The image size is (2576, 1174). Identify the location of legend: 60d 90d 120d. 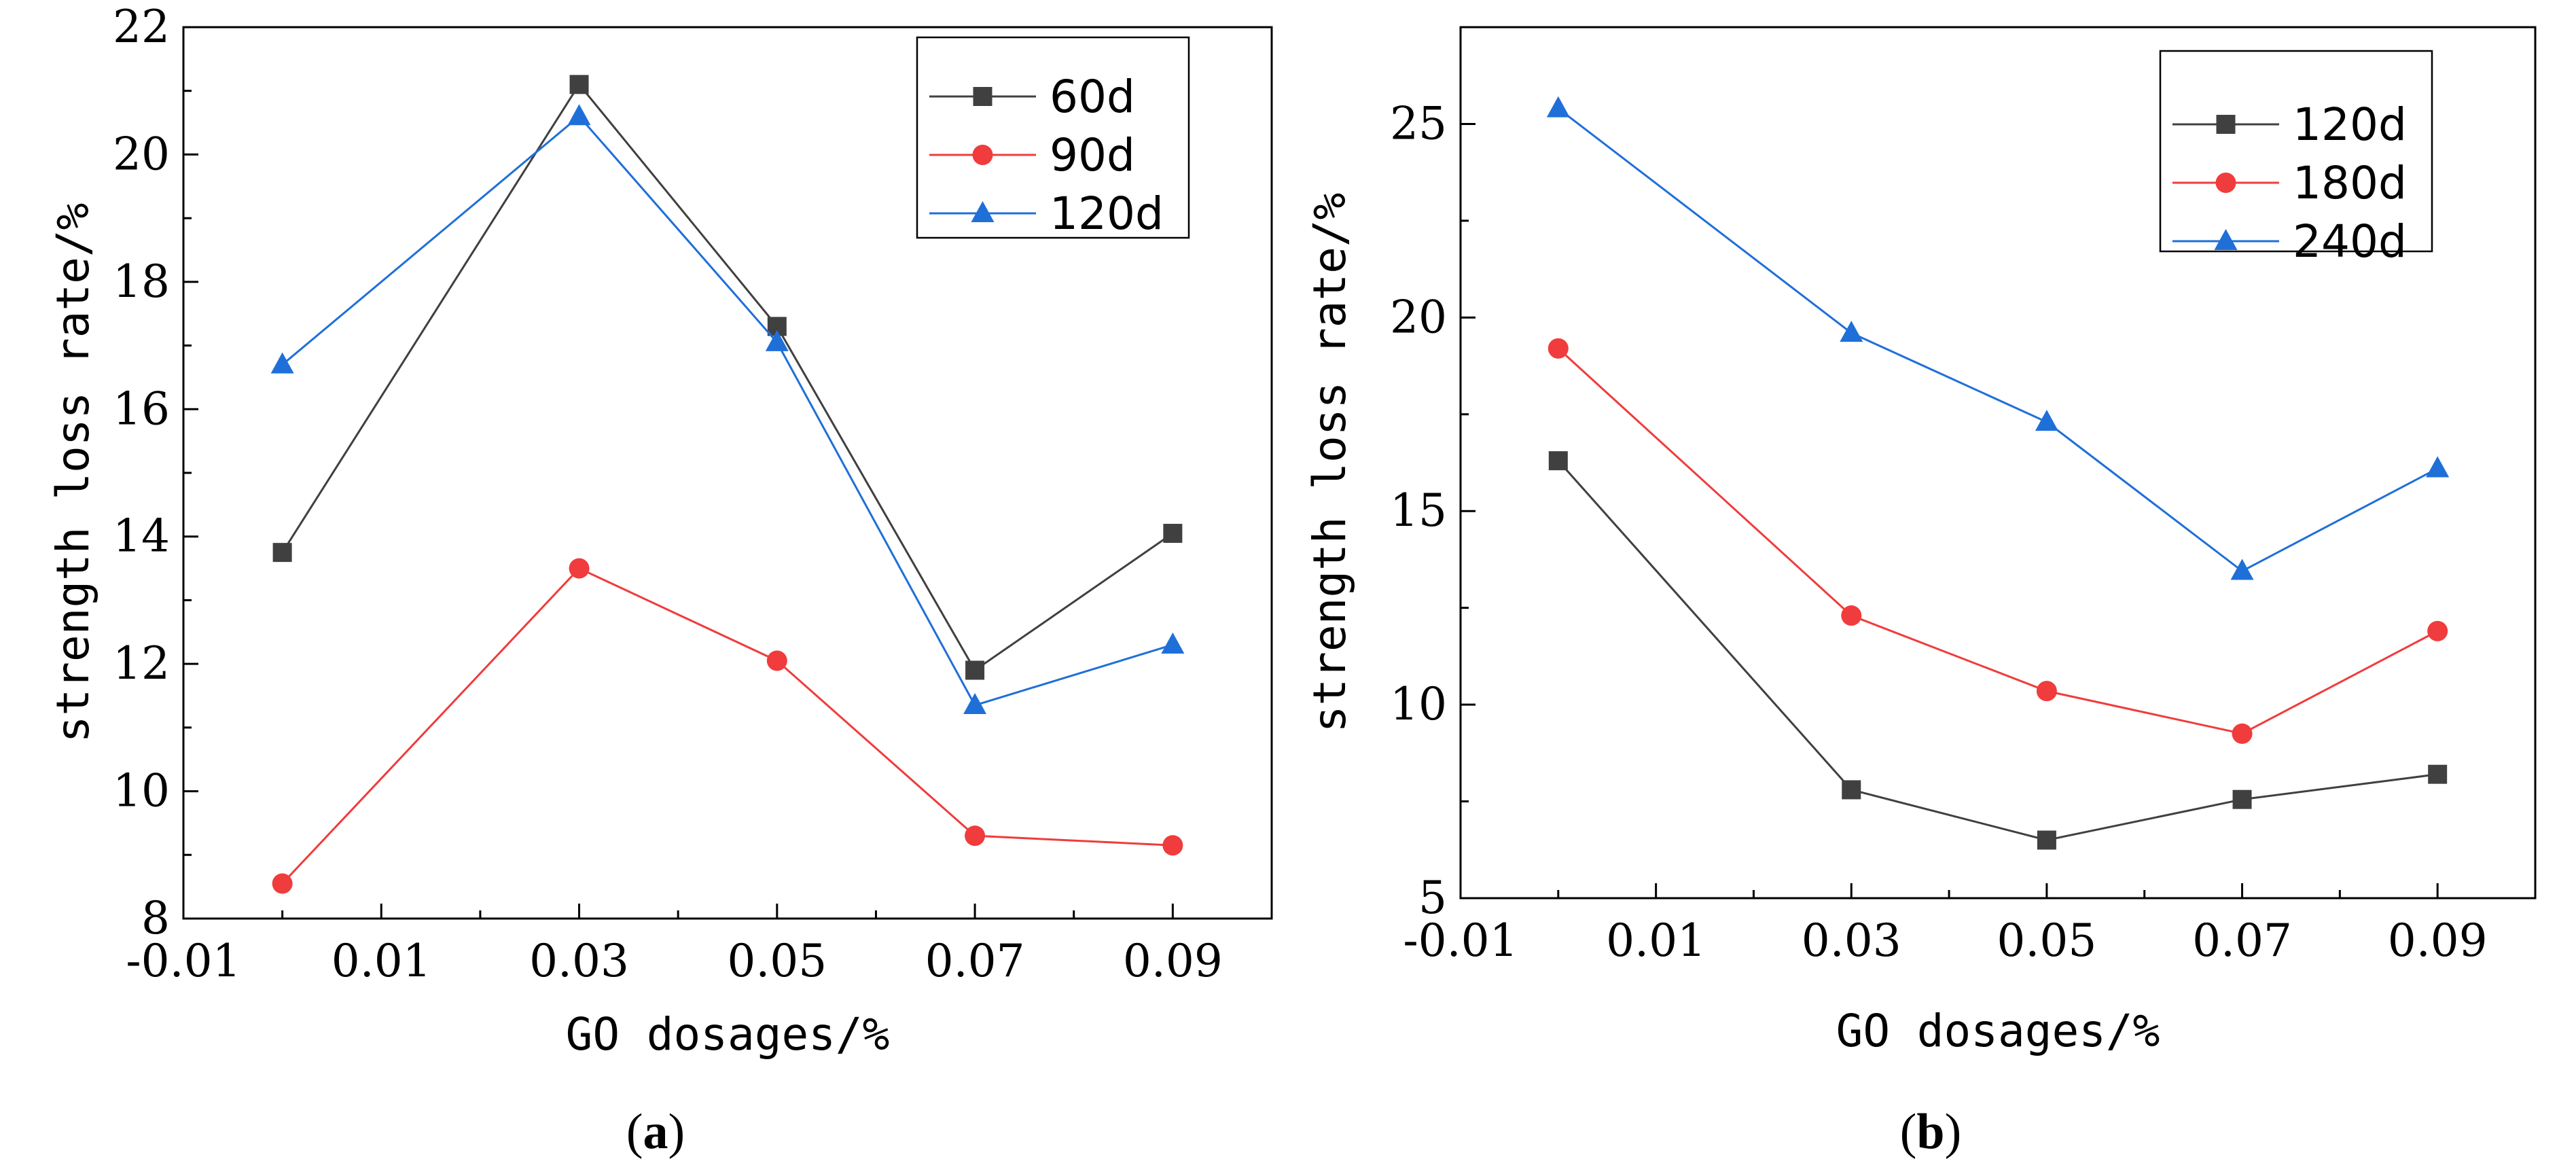
(1053, 138).